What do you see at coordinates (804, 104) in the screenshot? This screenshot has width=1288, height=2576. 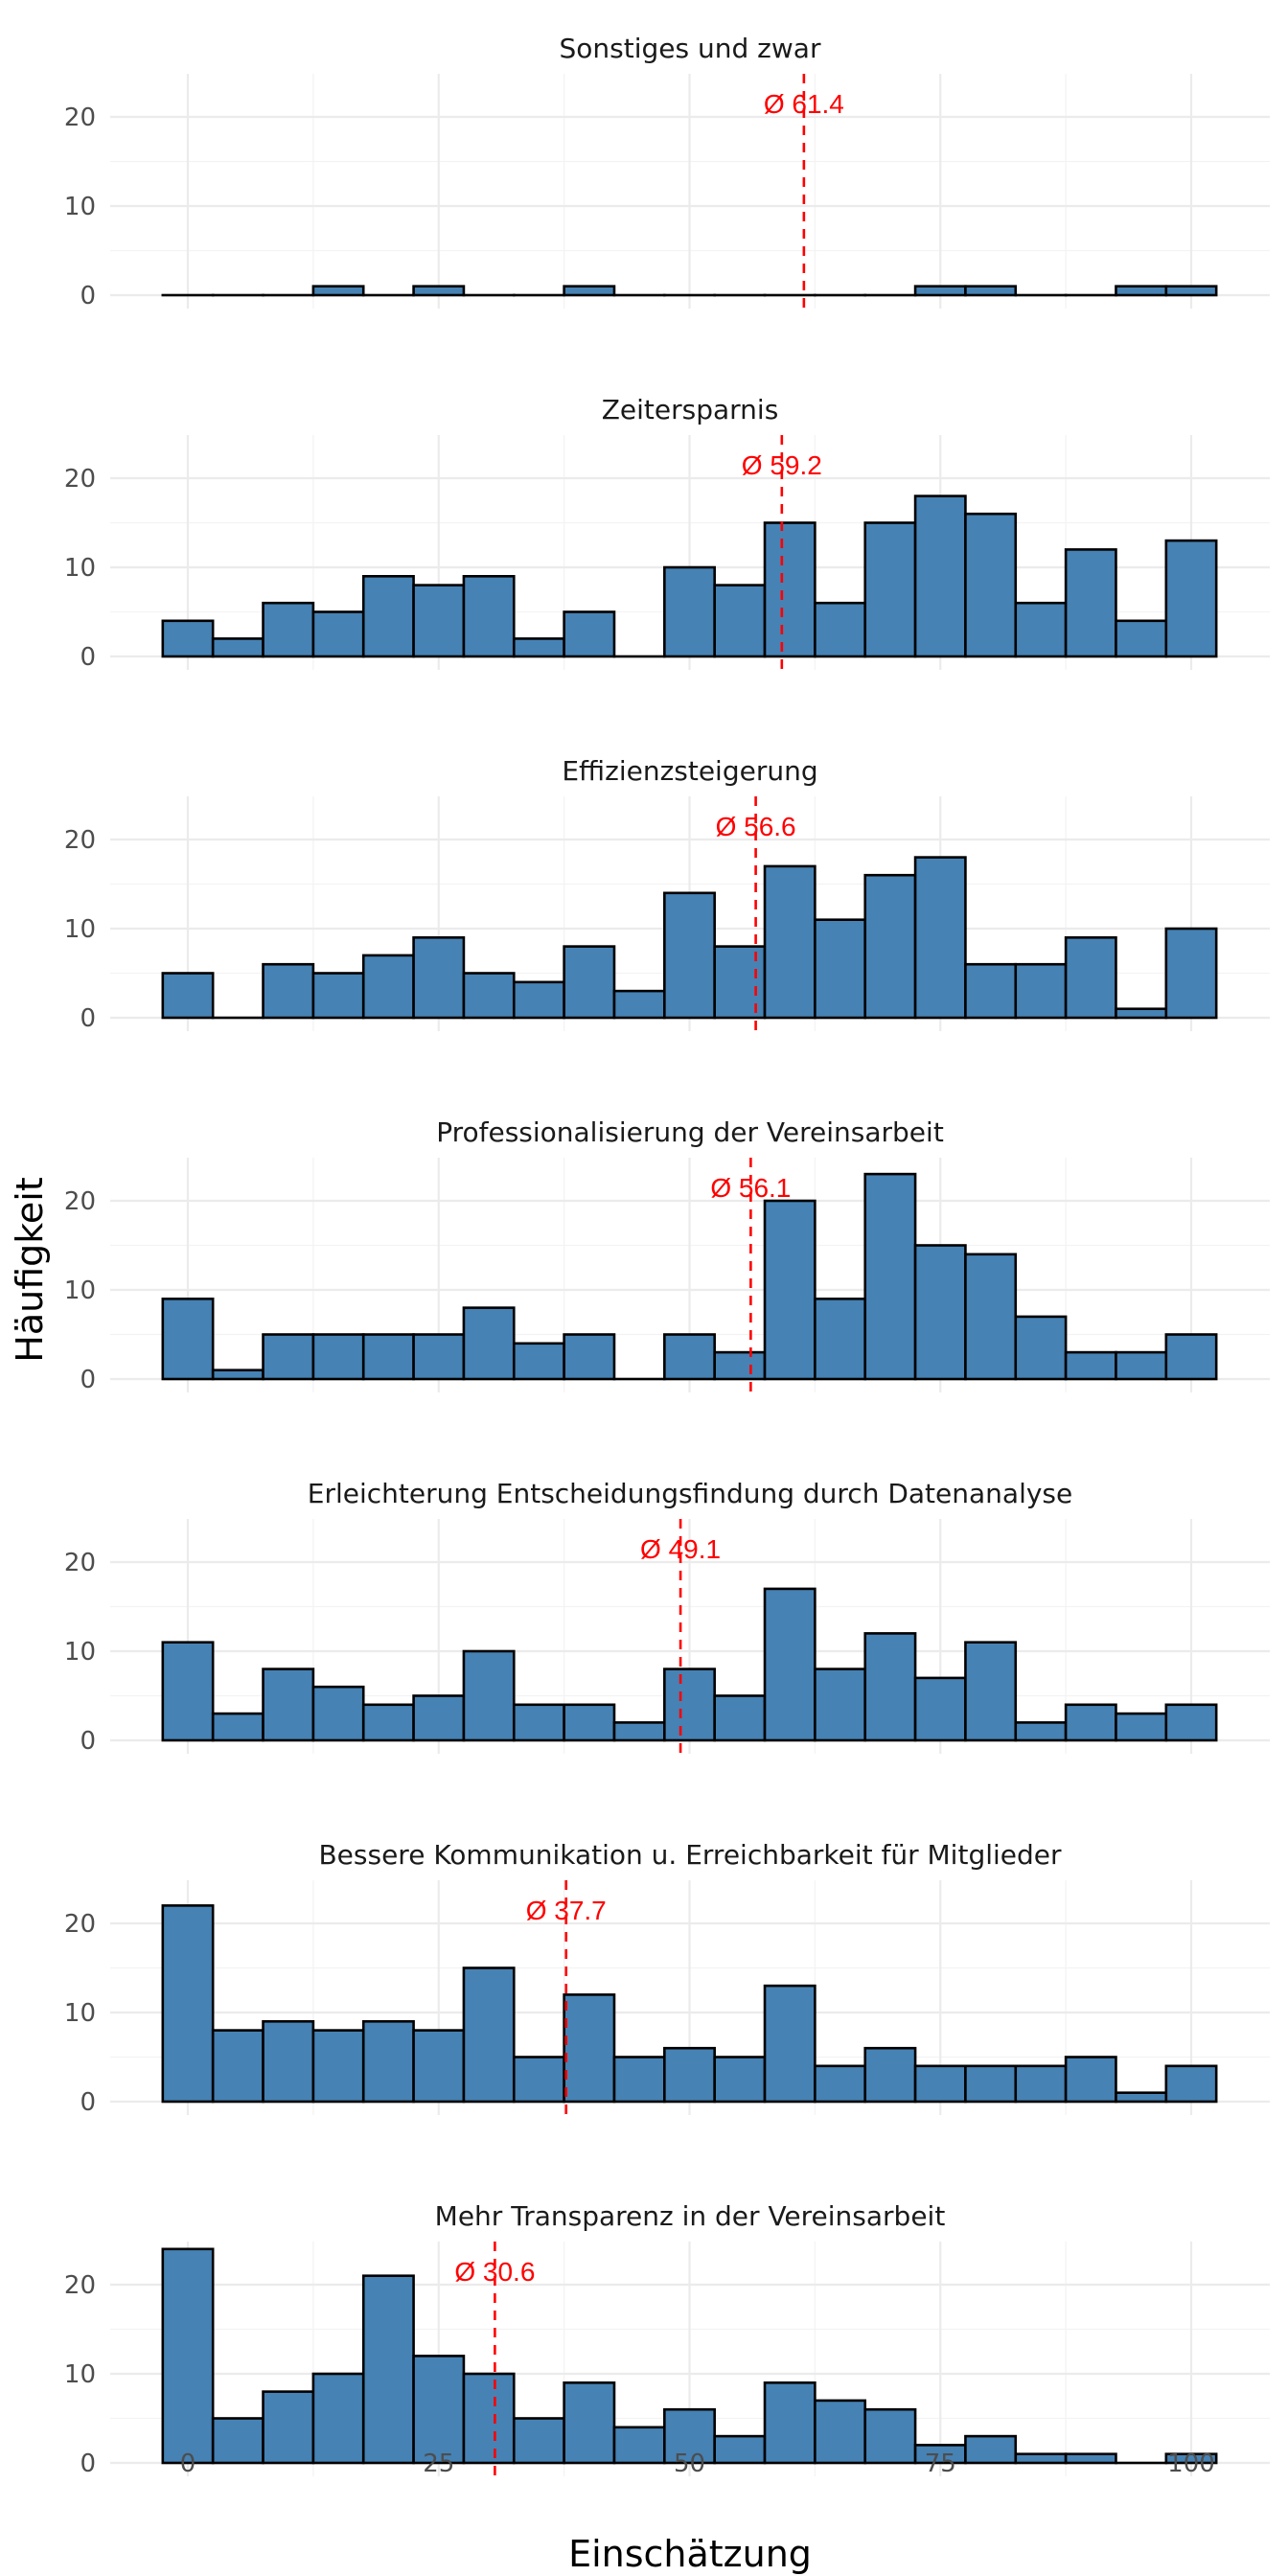 I see `mean-label: Ø 61.4` at bounding box center [804, 104].